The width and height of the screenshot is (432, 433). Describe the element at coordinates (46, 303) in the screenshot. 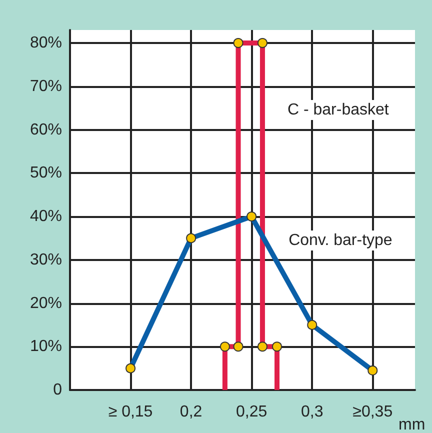

I see `y-tick-label: 20%` at that location.